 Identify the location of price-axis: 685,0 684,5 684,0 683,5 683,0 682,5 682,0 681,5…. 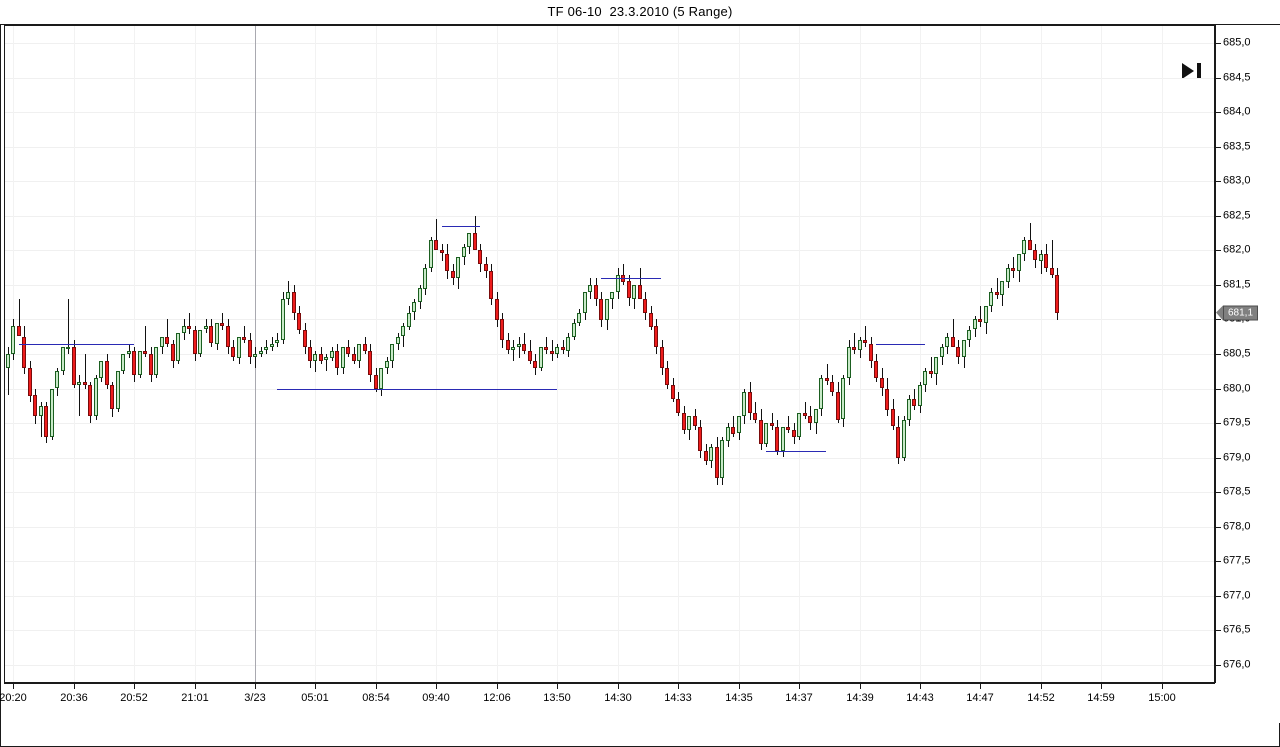
(1247, 354).